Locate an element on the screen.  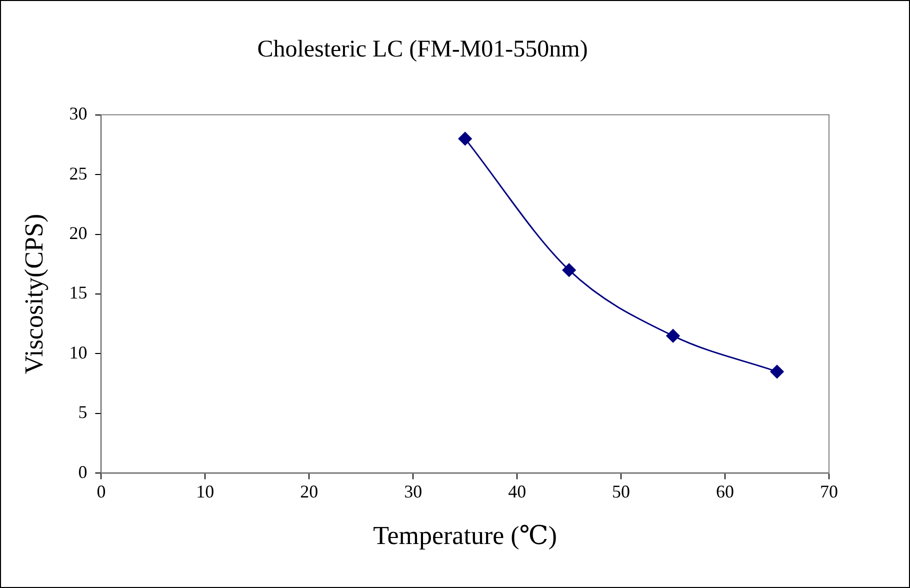
y-tick-label: 10 is located at coordinates (78, 352).